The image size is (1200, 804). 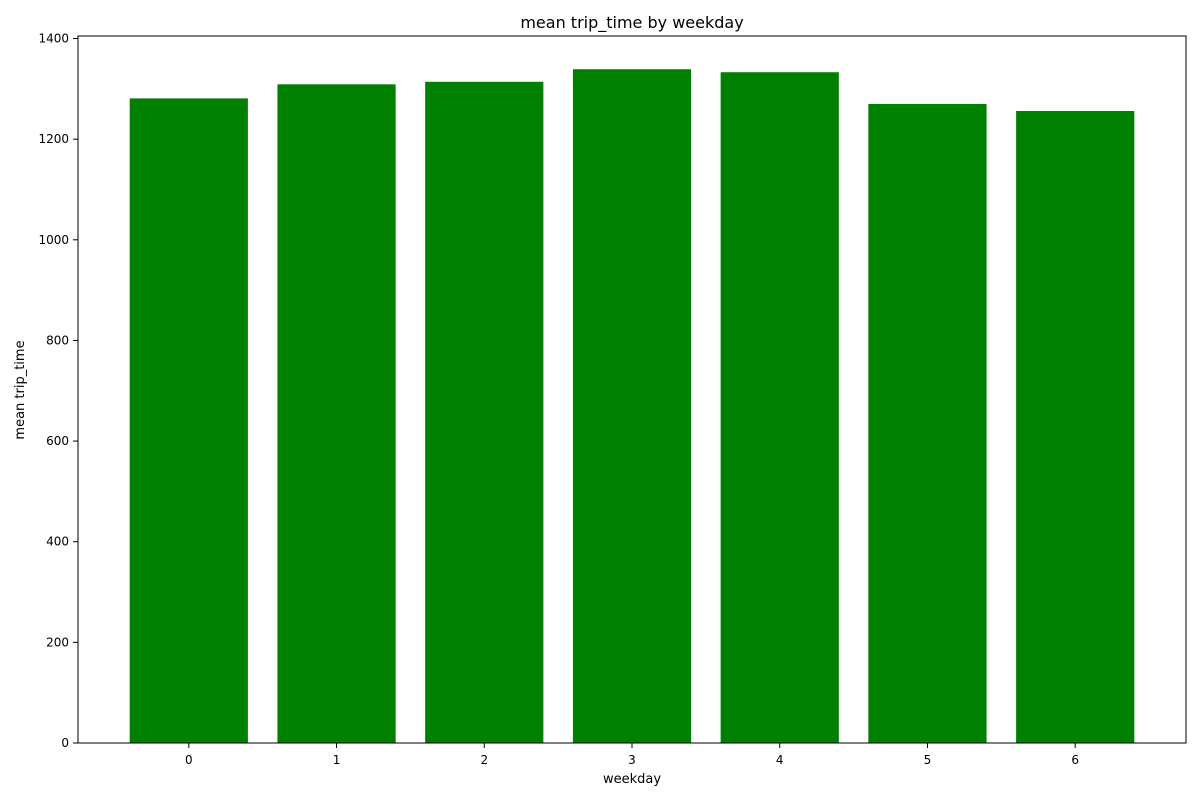 What do you see at coordinates (928, 760) in the screenshot?
I see `x-tick-label: 5` at bounding box center [928, 760].